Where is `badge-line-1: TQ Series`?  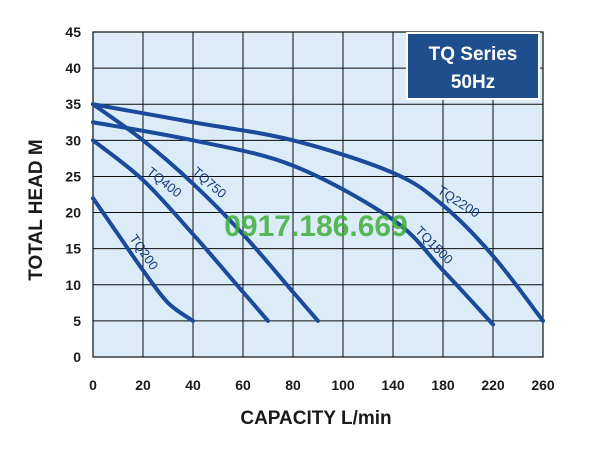
badge-line-1: TQ Series is located at coordinates (473, 54).